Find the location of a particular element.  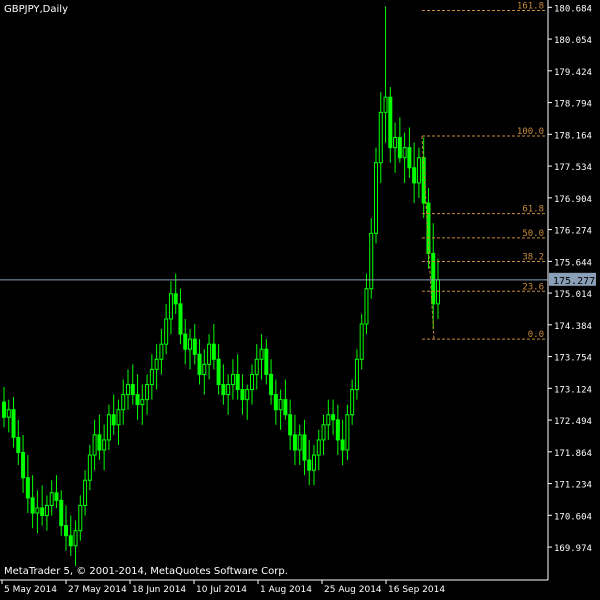

time-tick-label: 27 May 2014 is located at coordinates (97, 590).